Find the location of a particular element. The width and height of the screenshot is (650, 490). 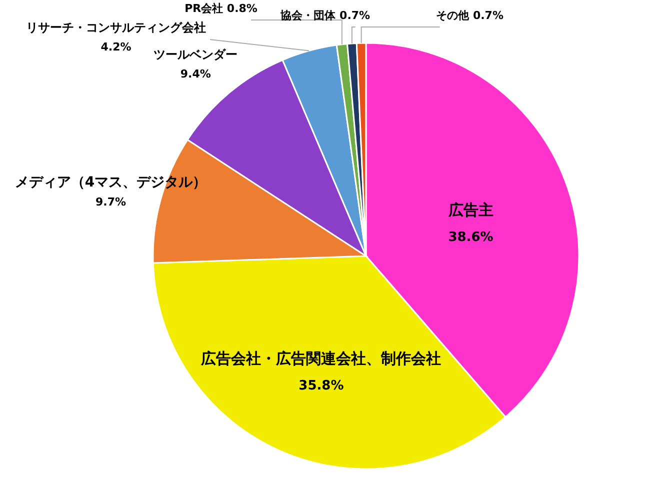

data-label: 9.4% is located at coordinates (195, 73).